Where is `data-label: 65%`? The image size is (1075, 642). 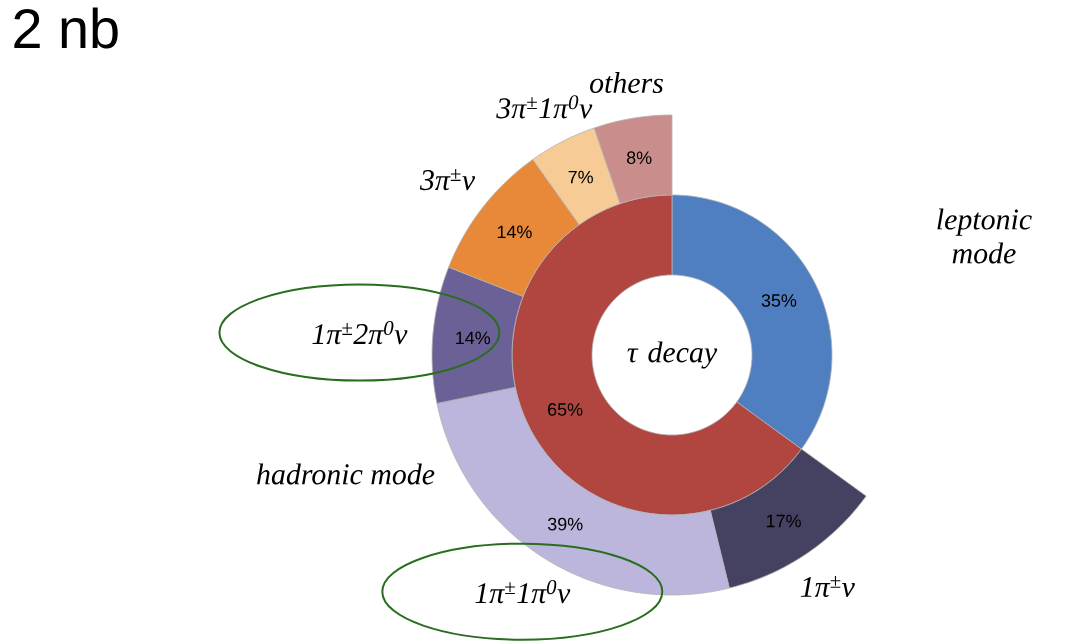
data-label: 65% is located at coordinates (565, 409).